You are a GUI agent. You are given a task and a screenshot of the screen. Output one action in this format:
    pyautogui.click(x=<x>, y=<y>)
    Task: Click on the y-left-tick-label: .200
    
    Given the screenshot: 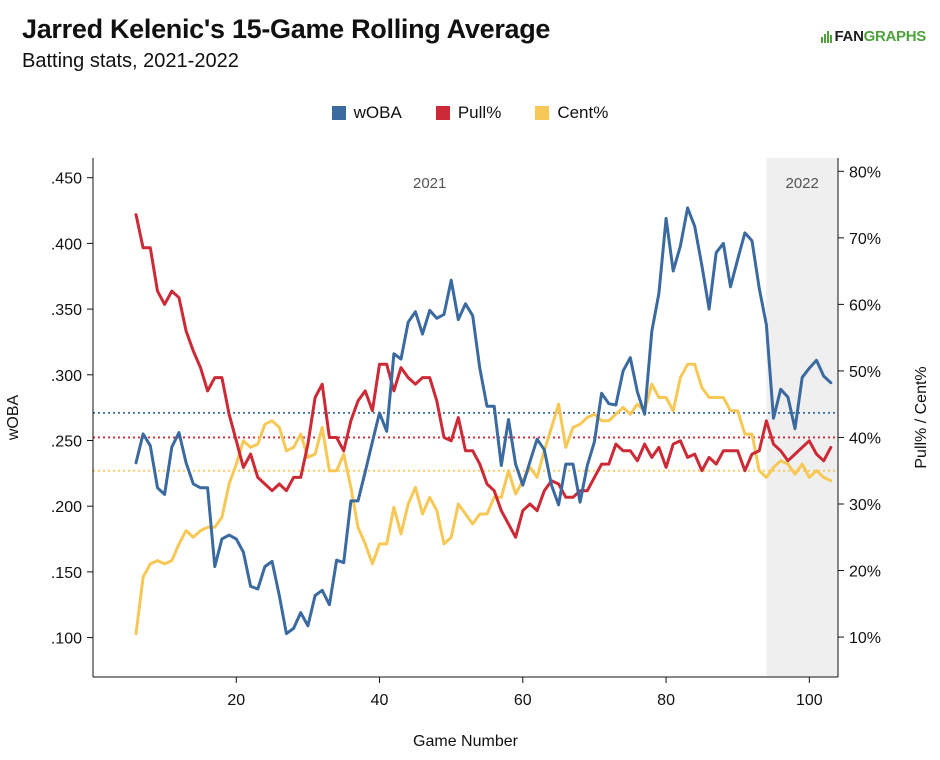 What is the action you would take?
    pyautogui.click(x=66, y=507)
    